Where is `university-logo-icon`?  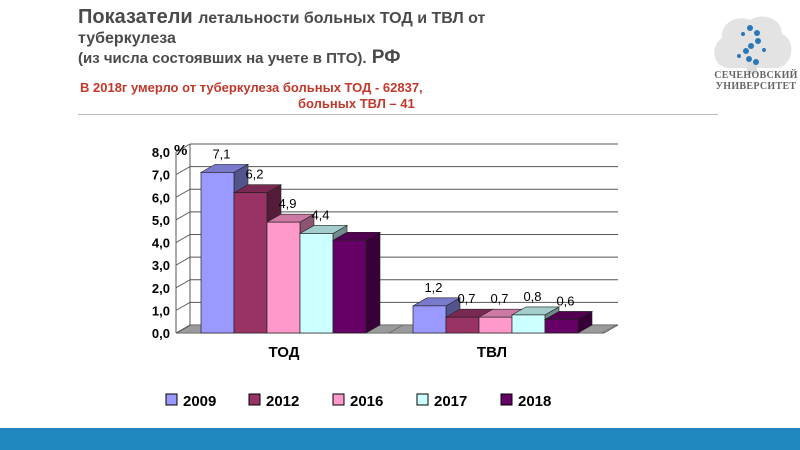 university-logo-icon is located at coordinates (753, 45).